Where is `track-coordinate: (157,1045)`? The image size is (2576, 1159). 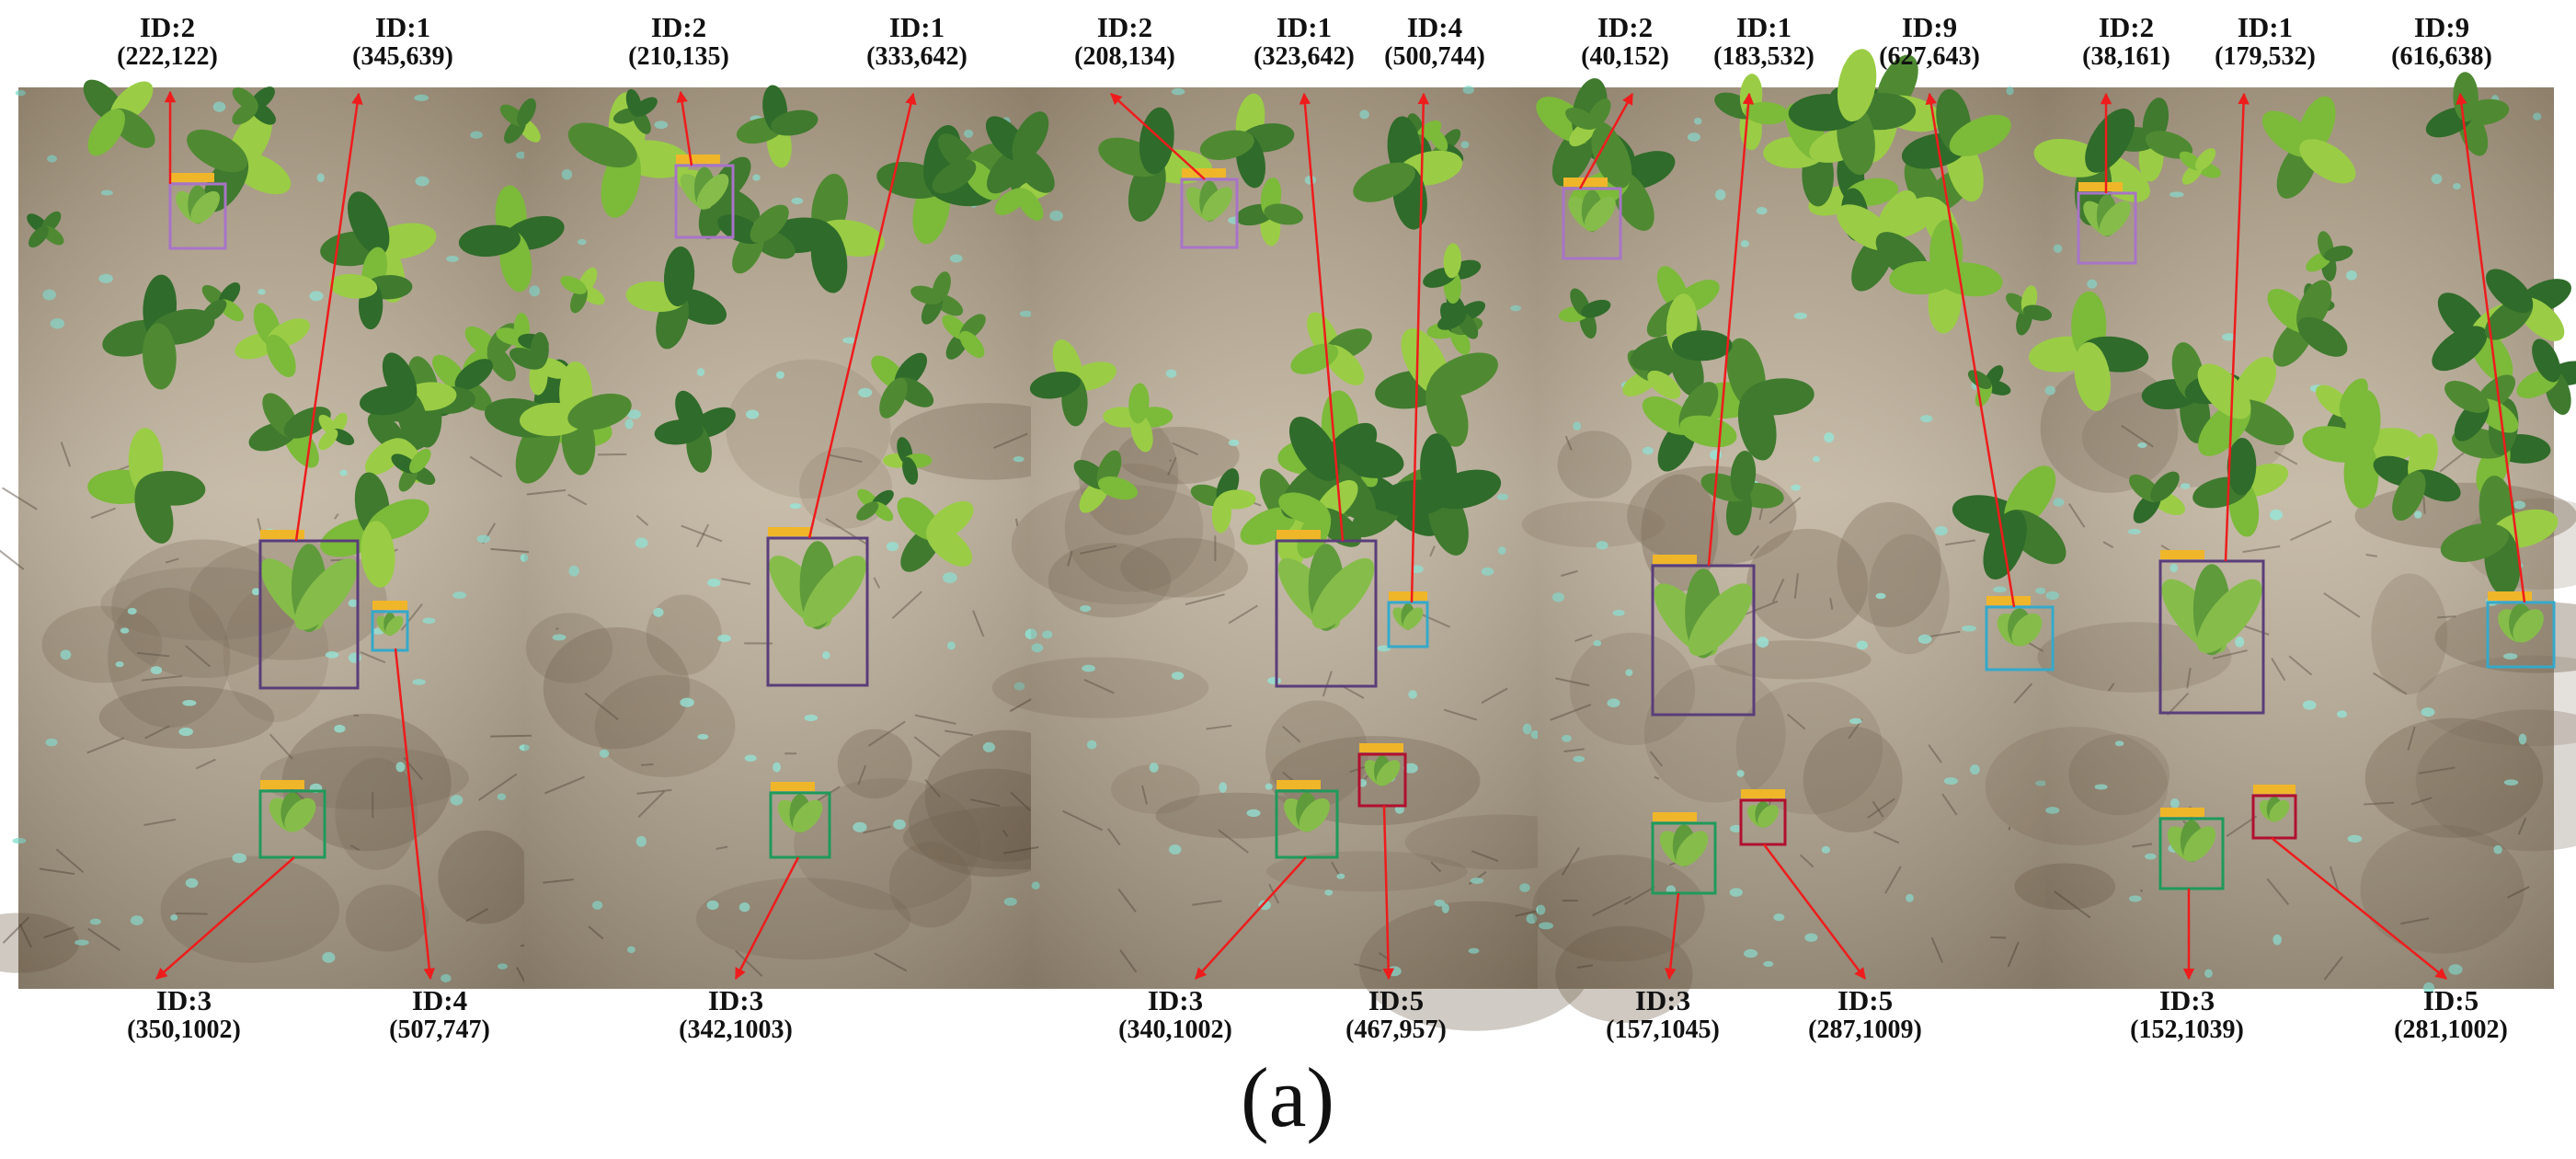 track-coordinate: (157,1045) is located at coordinates (1663, 1029).